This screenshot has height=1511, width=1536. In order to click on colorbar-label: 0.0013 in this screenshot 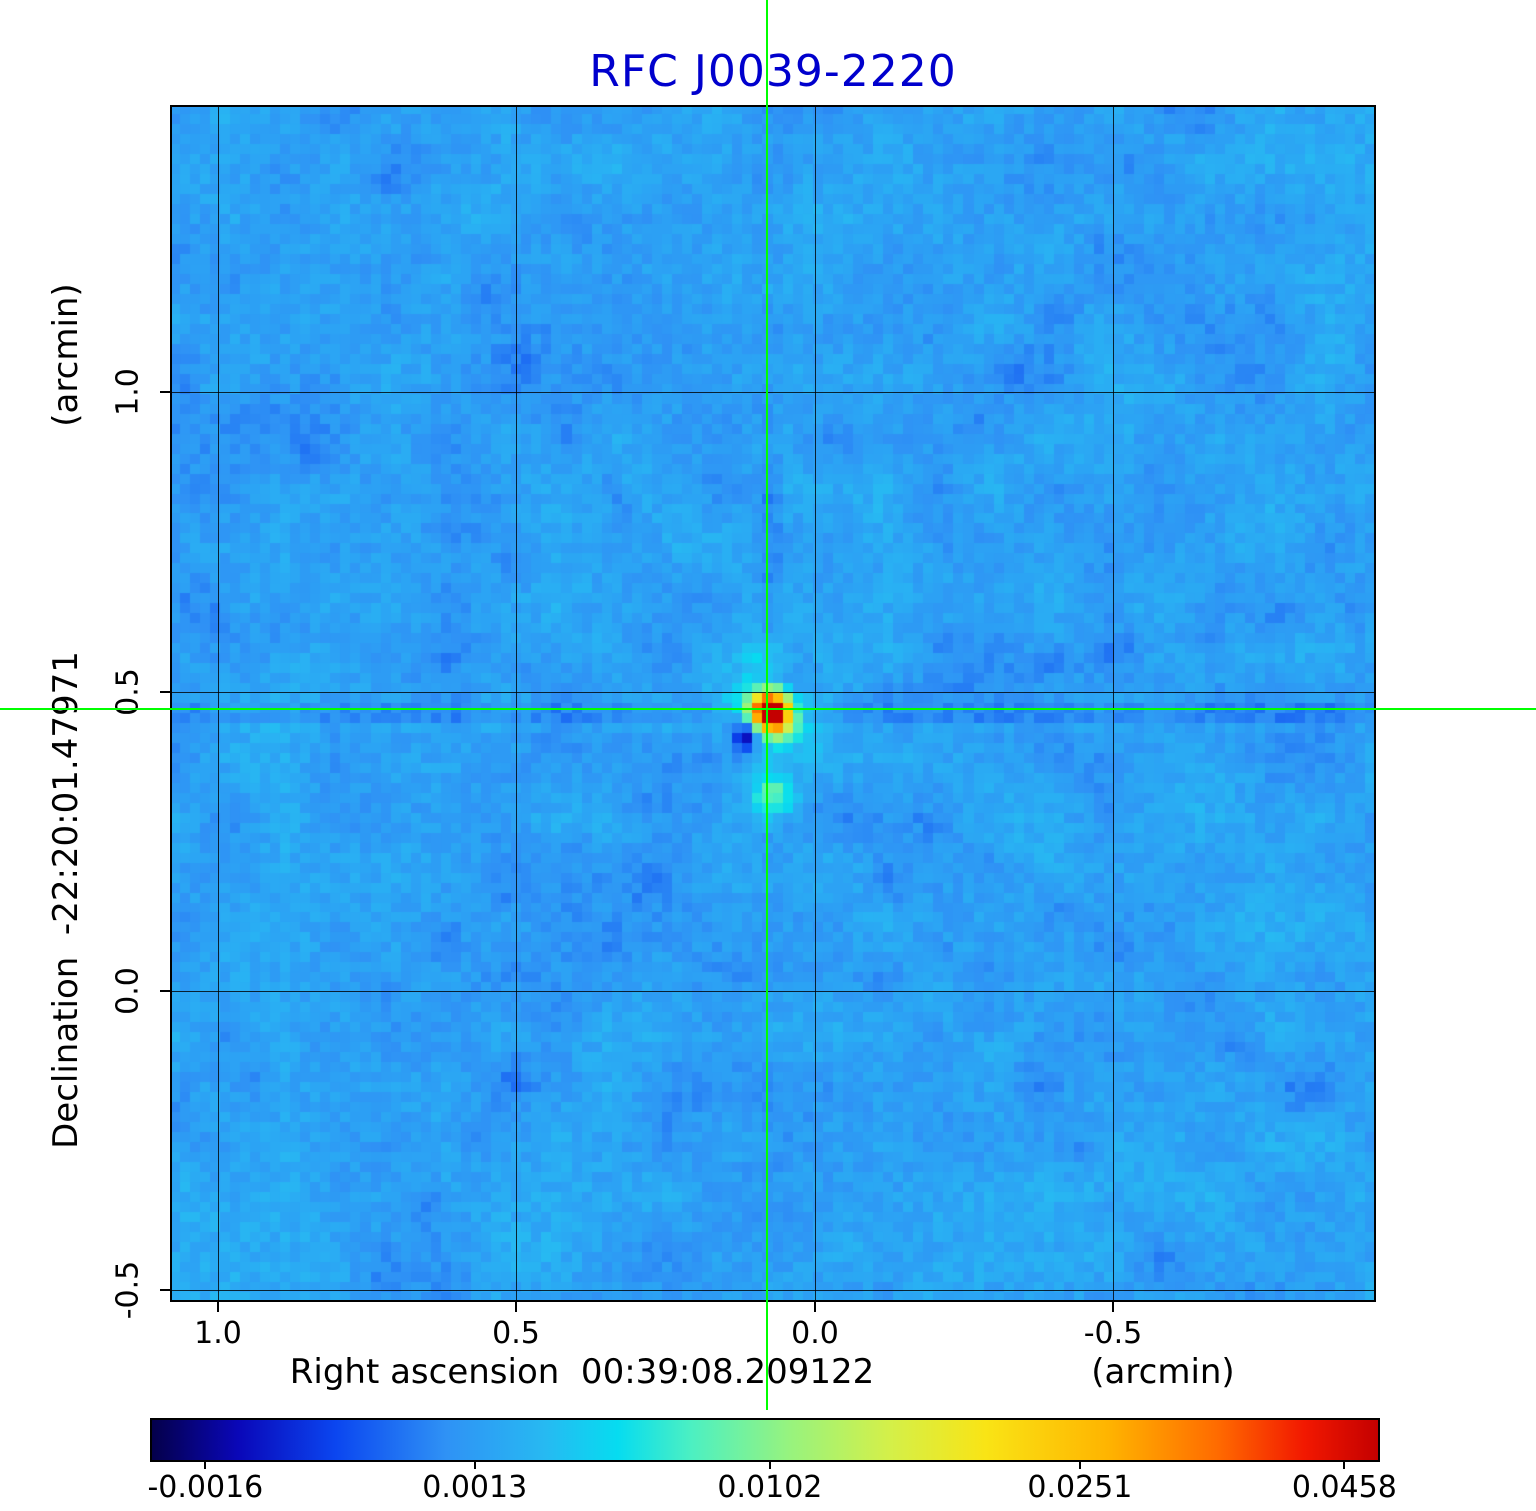, I will do `click(475, 1487)`.